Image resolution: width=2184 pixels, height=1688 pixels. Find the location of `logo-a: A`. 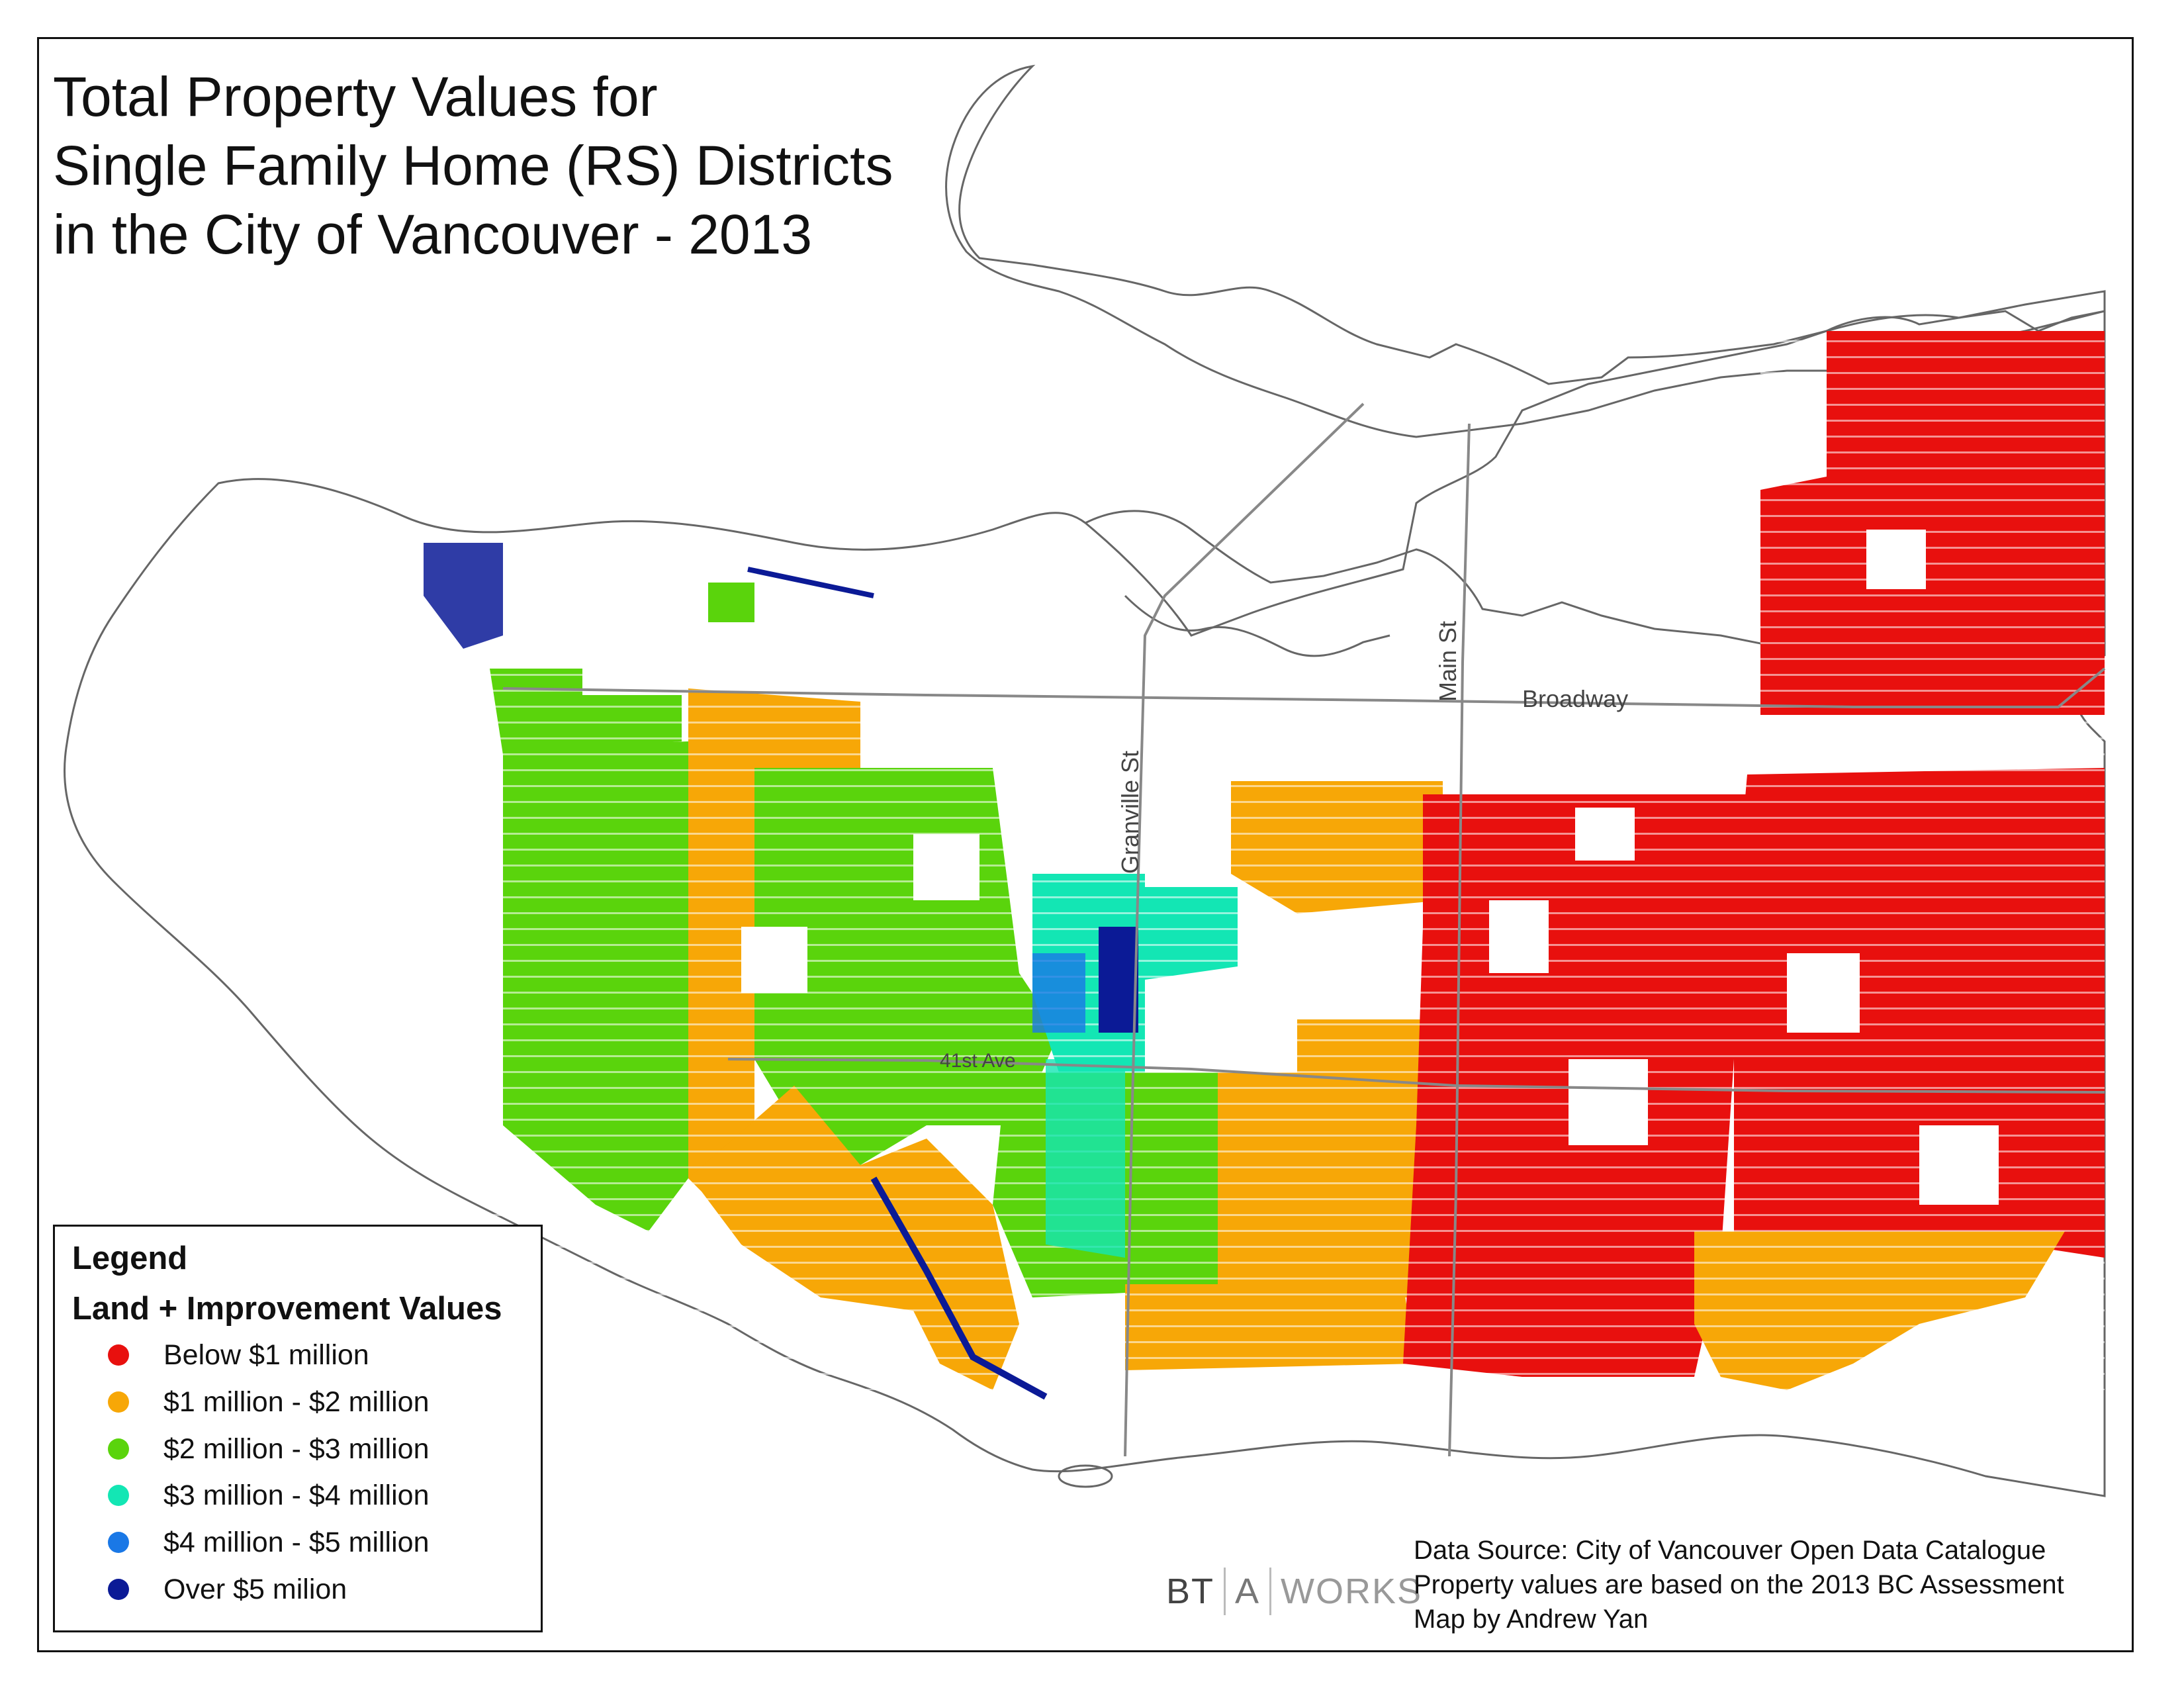

logo-a: A is located at coordinates (1248, 1591).